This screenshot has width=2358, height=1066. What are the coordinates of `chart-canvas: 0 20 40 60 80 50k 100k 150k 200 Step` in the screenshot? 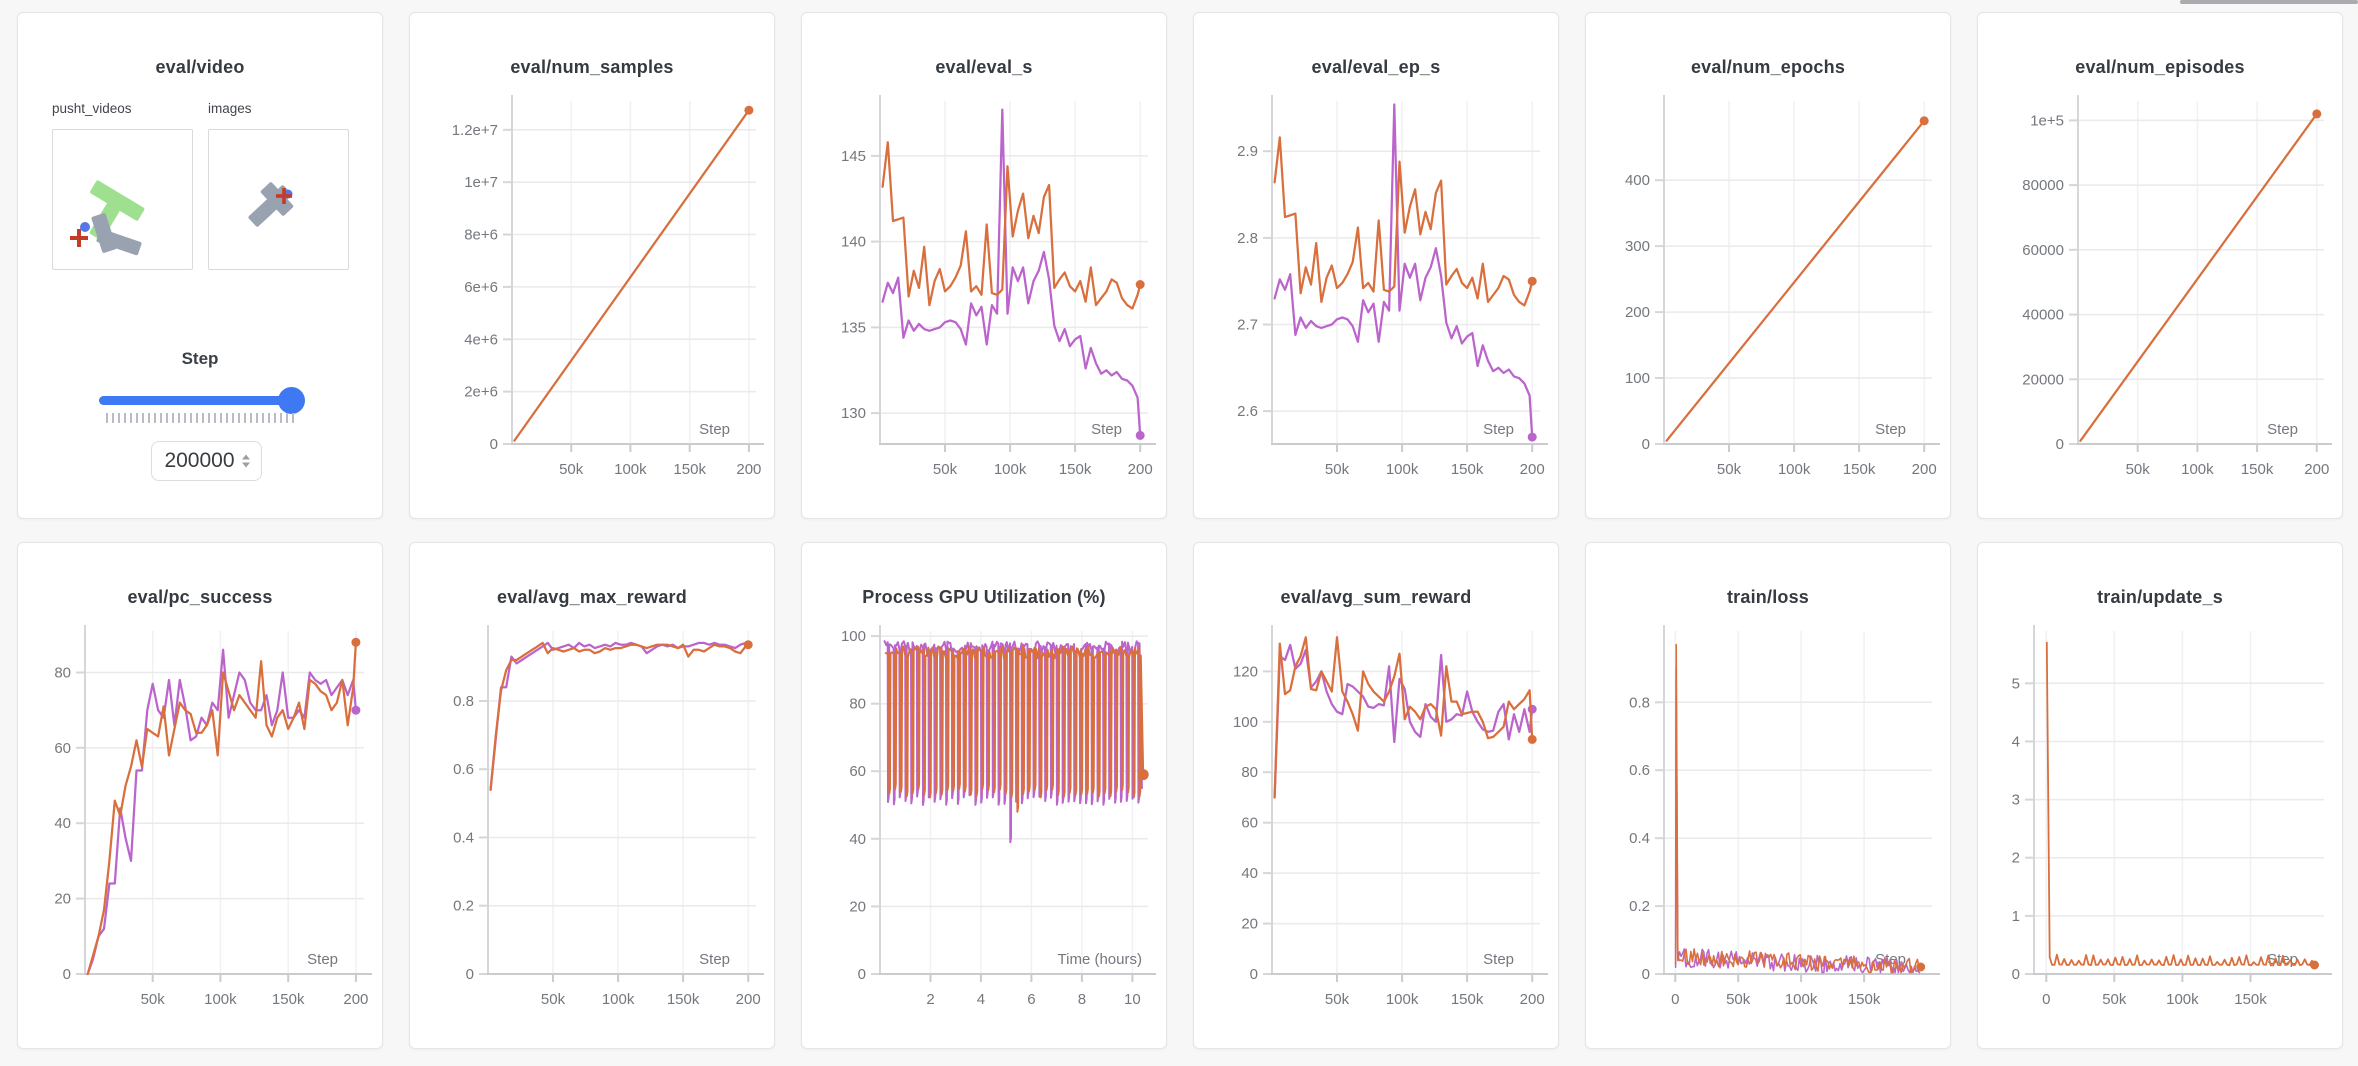 It's located at (201, 796).